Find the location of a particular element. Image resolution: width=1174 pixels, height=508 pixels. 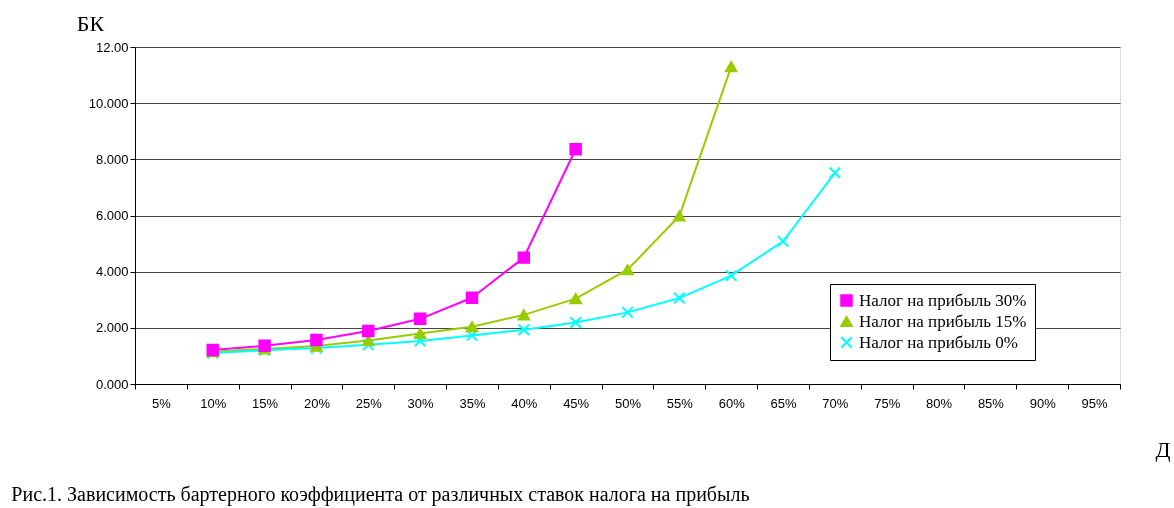

text: Рис.1. Зависимость бартерного коэффициента от различных ставок налога на прибыль is located at coordinates (380, 494).